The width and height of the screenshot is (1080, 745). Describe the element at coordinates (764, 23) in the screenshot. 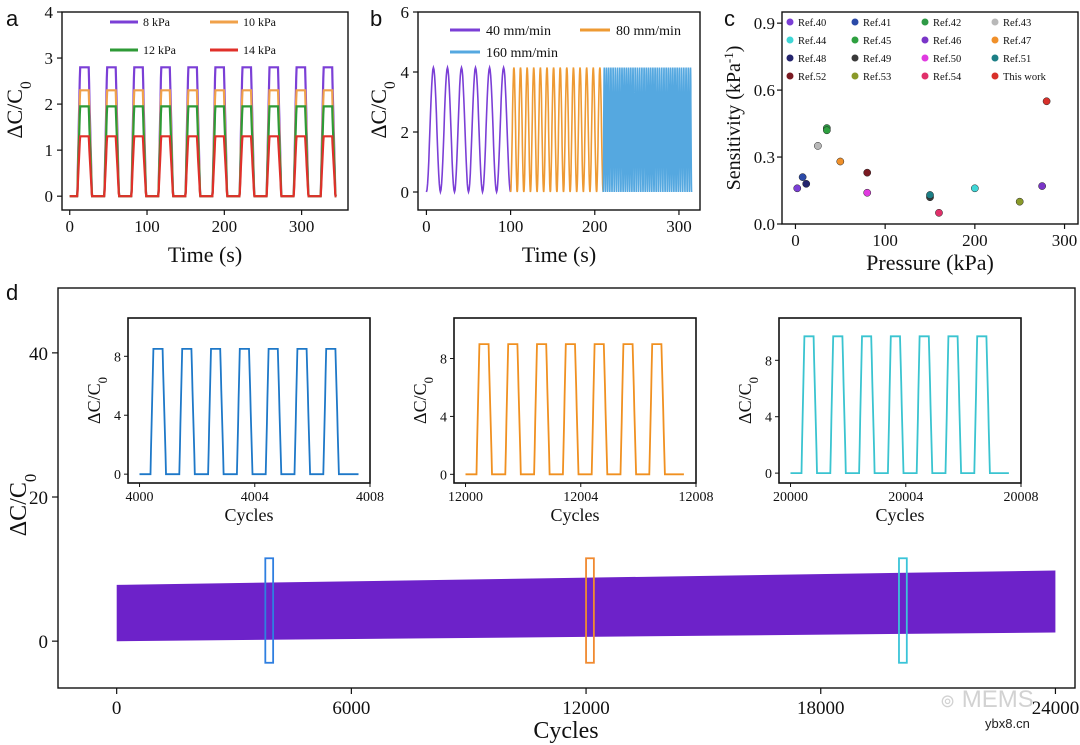

I see `y-tick-label: 0.9` at that location.